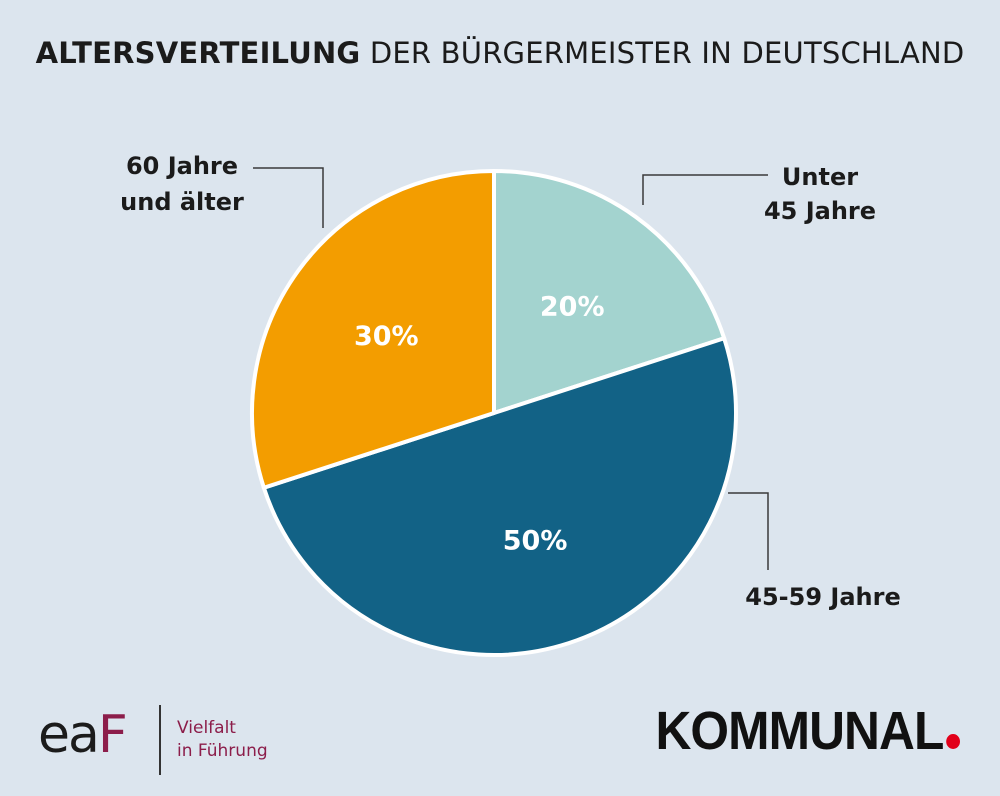  What do you see at coordinates (820, 177) in the screenshot?
I see `slice-label-unter-45-jahre-line1: Unter` at bounding box center [820, 177].